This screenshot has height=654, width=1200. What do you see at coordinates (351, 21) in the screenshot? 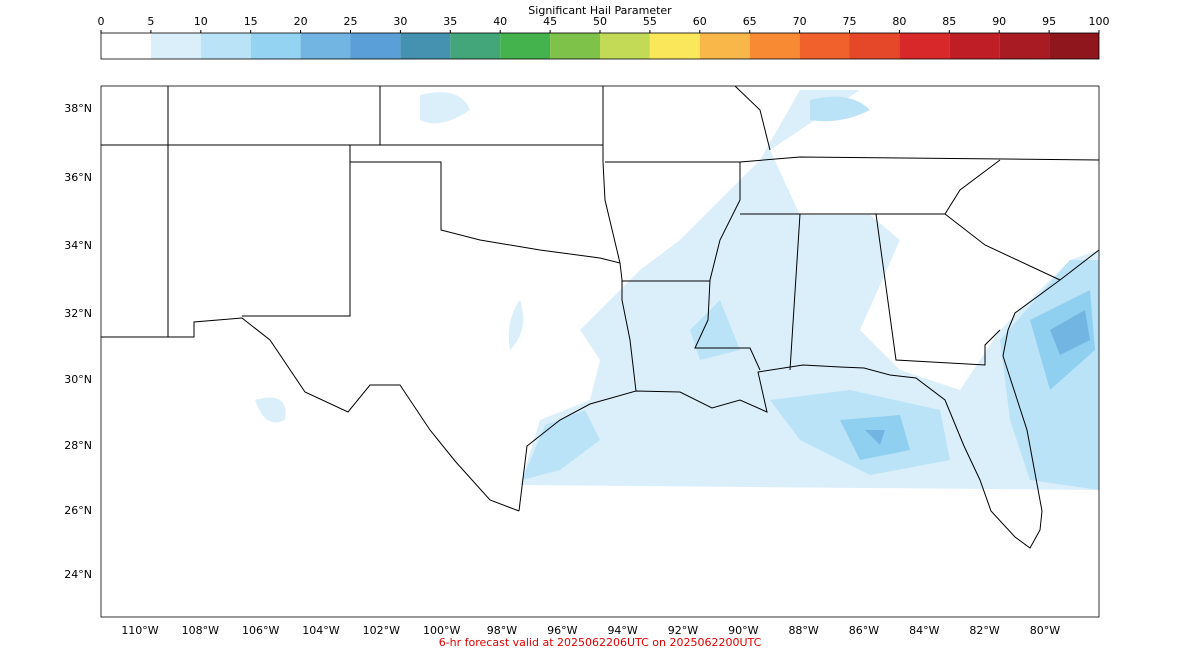
I see `colorbar-tick-label: 25` at bounding box center [351, 21].